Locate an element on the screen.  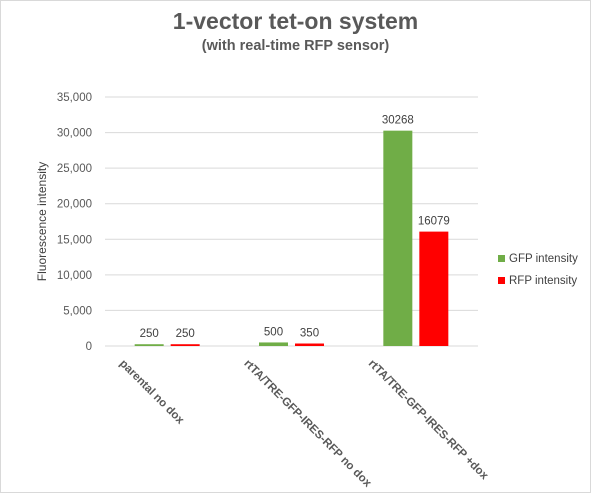
y-tick-label: 35,000 is located at coordinates (74, 98).